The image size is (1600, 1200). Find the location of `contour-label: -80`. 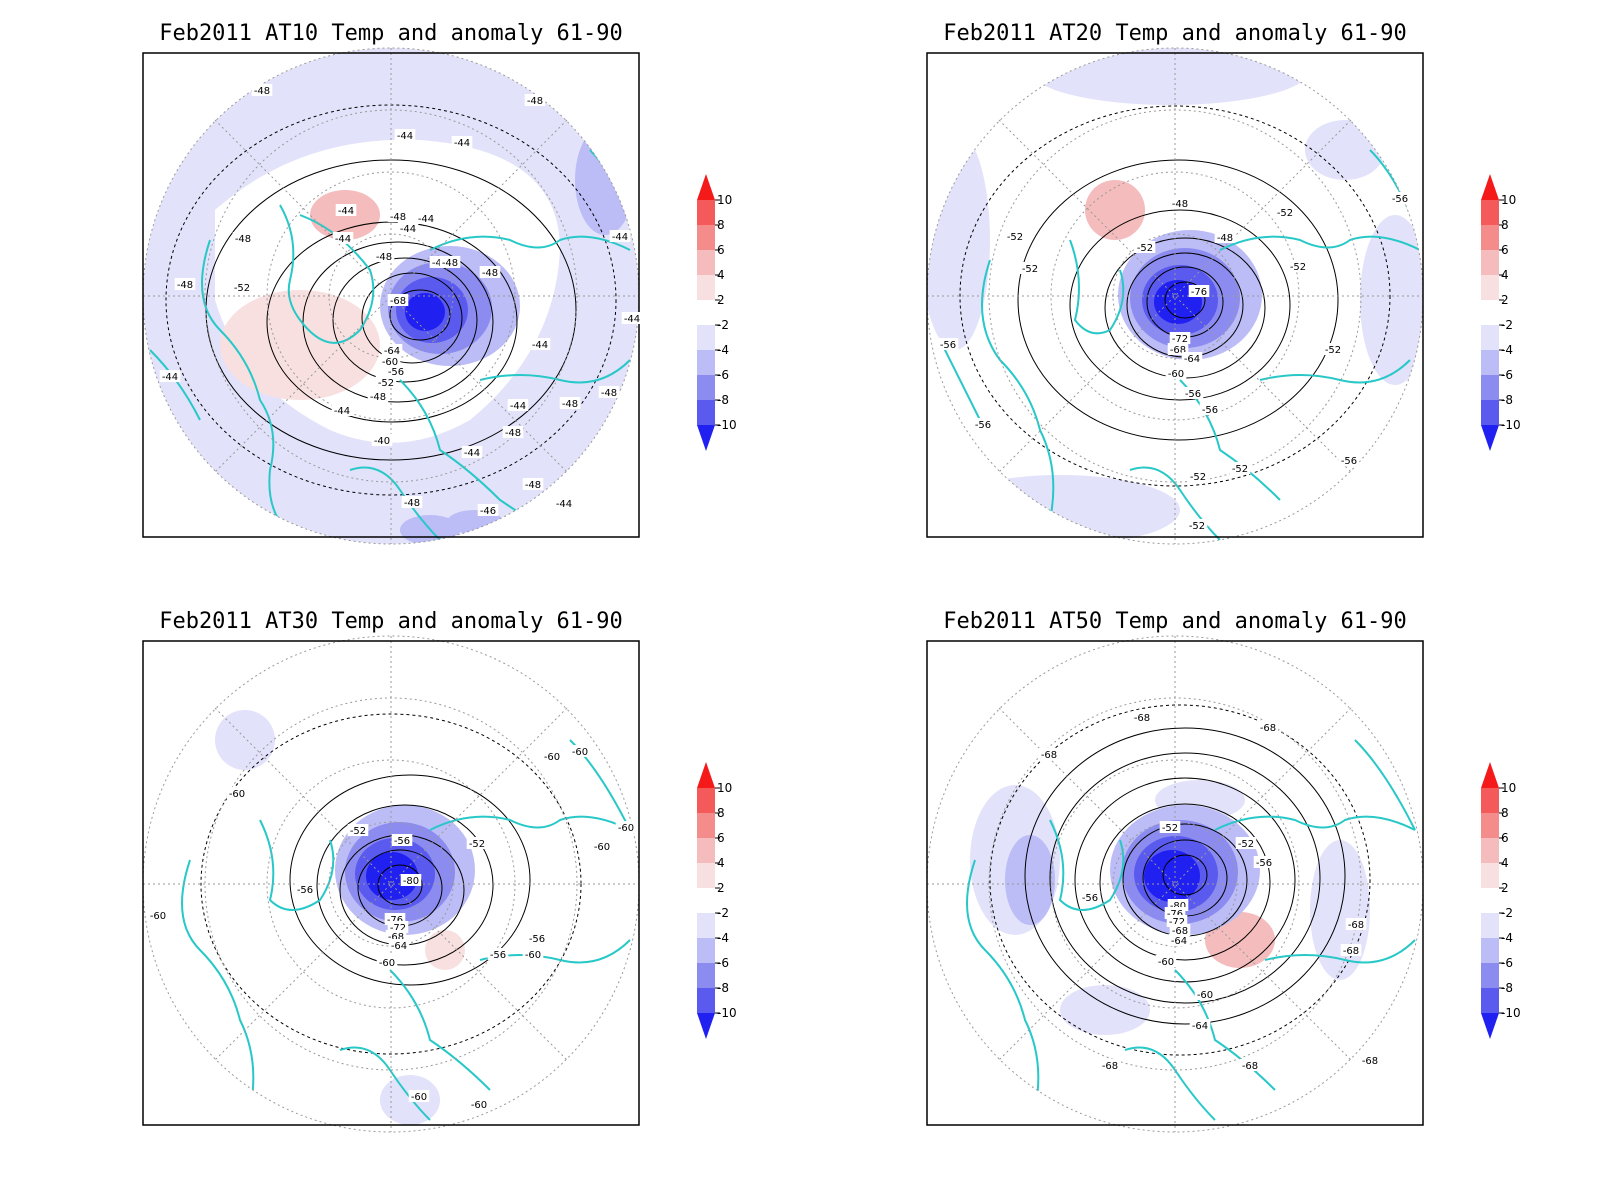

contour-label: -80 is located at coordinates (411, 880).